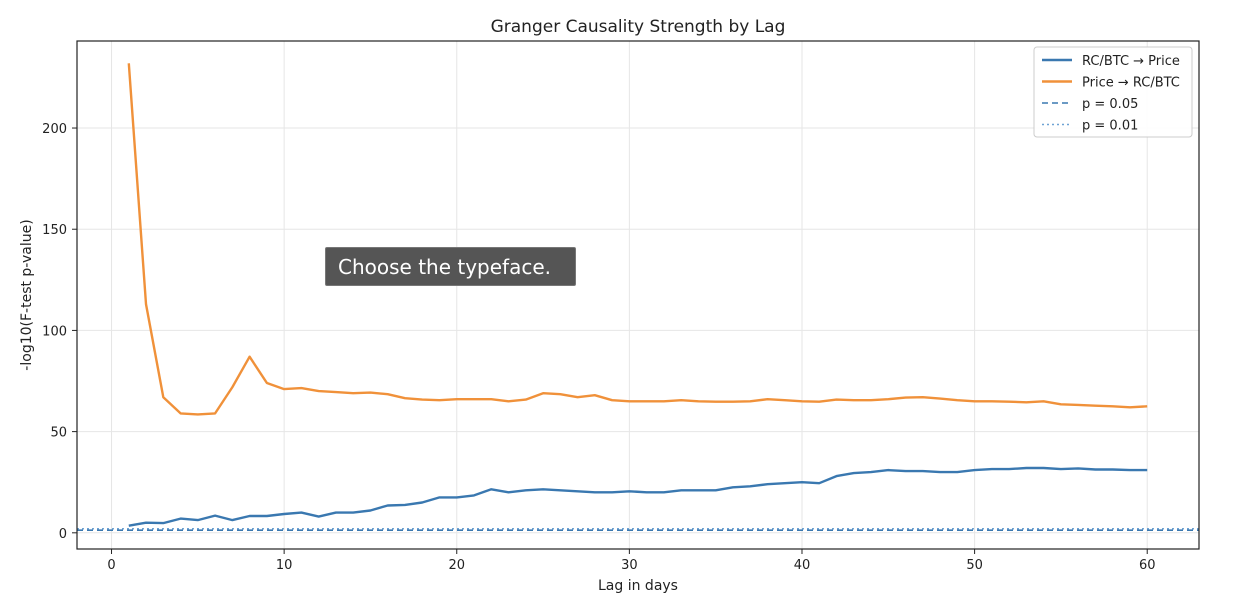  What do you see at coordinates (1113, 92) in the screenshot?
I see `legend-box` at bounding box center [1113, 92].